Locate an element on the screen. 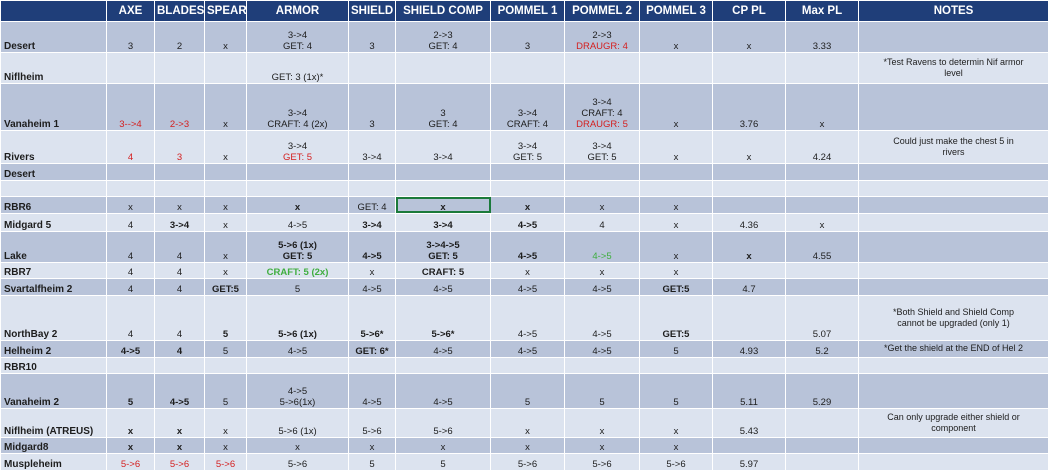  cell-axe is located at coordinates (130, 172).